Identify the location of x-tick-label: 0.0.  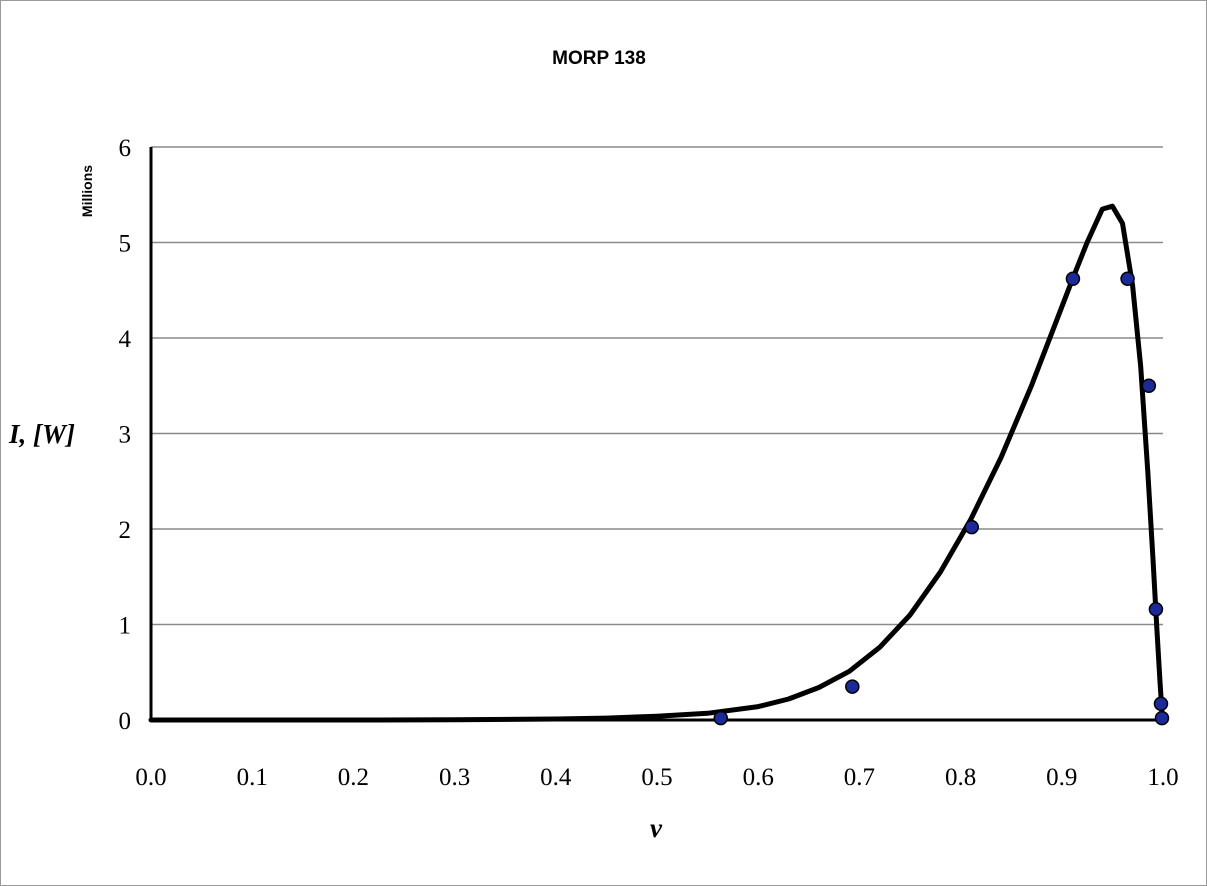
(150, 777).